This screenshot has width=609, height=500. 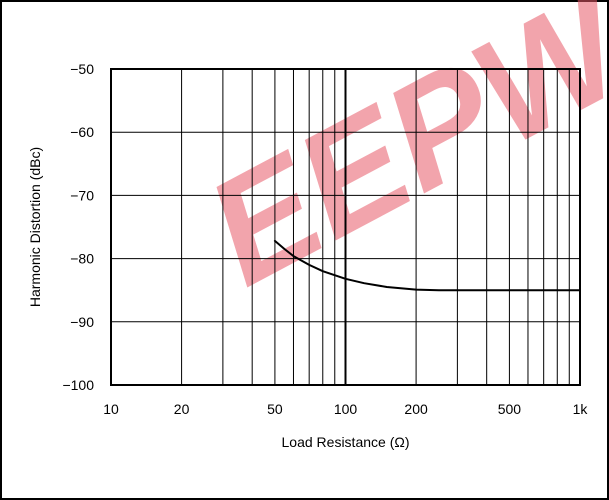 I want to click on y-axis-title: Harmonic Distortion (dBc), so click(x=35, y=227).